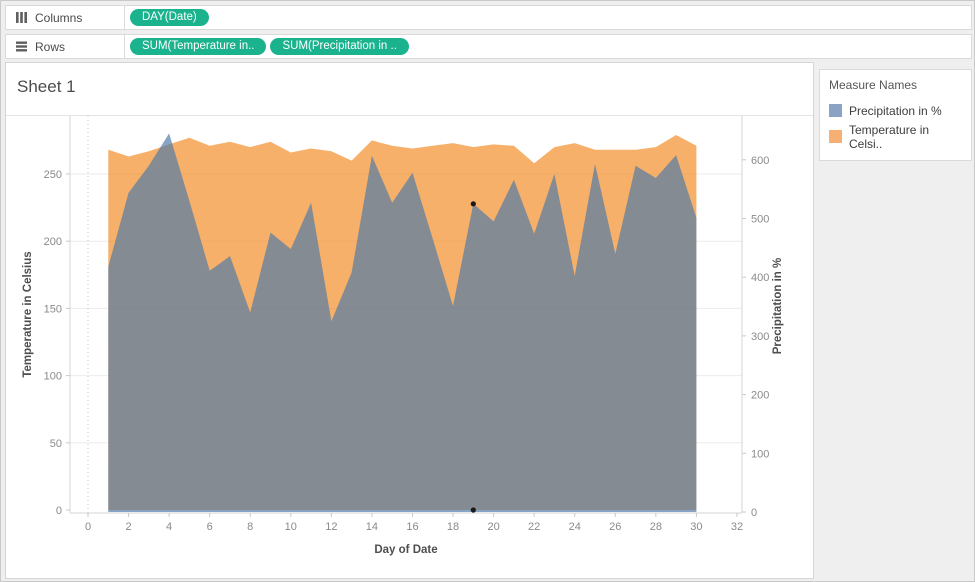 The width and height of the screenshot is (975, 582). Describe the element at coordinates (21, 46) in the screenshot. I see `rows-icon` at that location.